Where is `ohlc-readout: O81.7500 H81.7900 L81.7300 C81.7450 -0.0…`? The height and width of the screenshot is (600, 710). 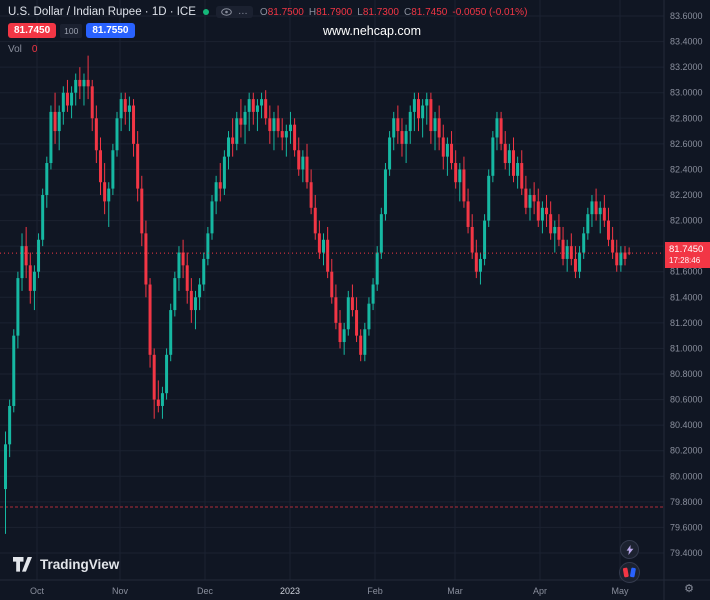
ohlc-readout: O81.7500 H81.7900 L81.7300 C81.7450 -0.0… is located at coordinates (393, 12).